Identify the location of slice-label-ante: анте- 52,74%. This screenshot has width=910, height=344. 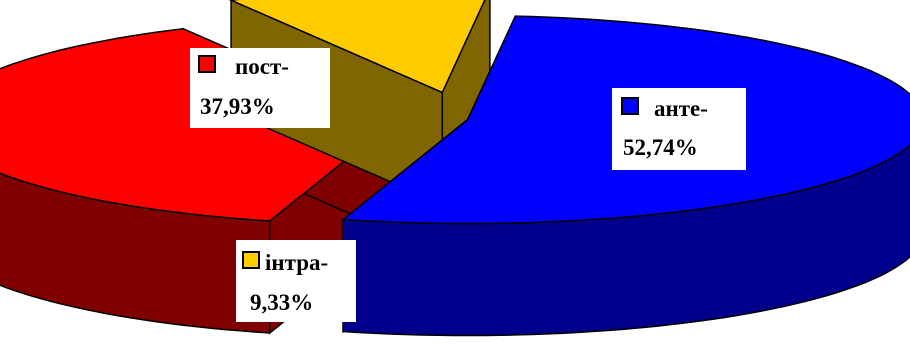
(679, 129).